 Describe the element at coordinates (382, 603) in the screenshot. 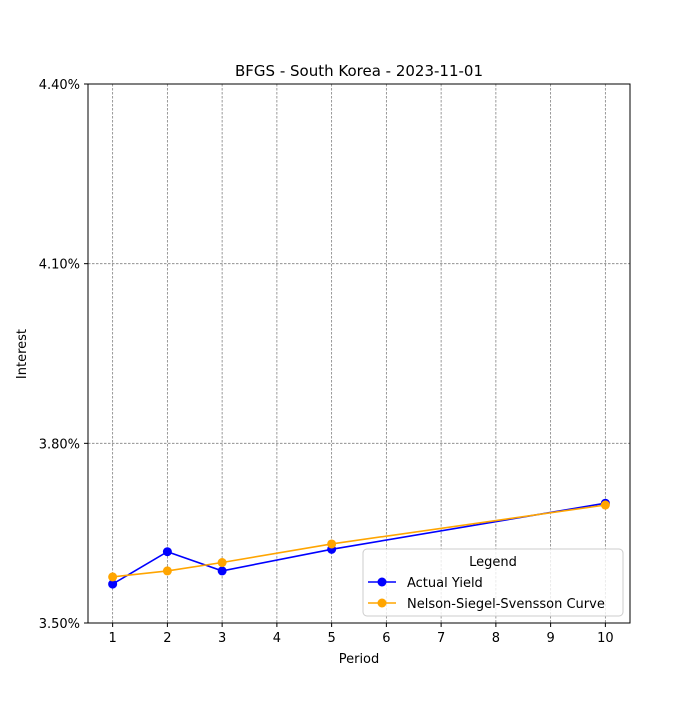

I see `legend-marker-nss-curve` at that location.